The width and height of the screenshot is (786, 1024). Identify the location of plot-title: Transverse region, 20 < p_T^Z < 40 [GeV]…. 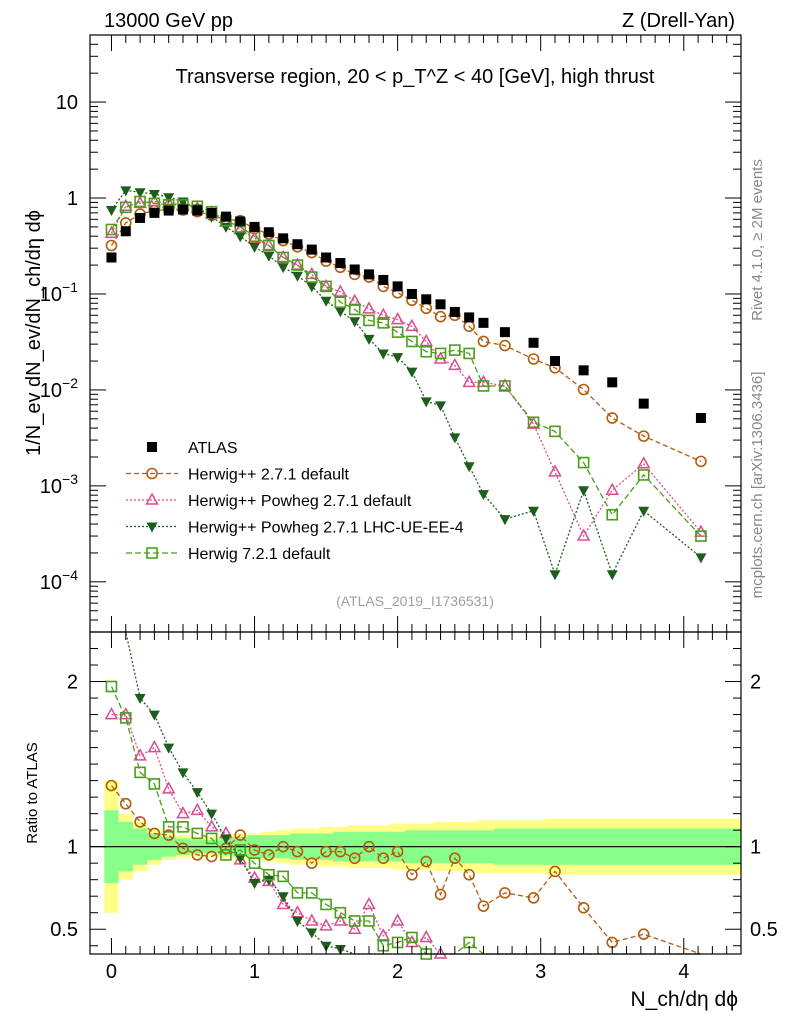
(415, 77).